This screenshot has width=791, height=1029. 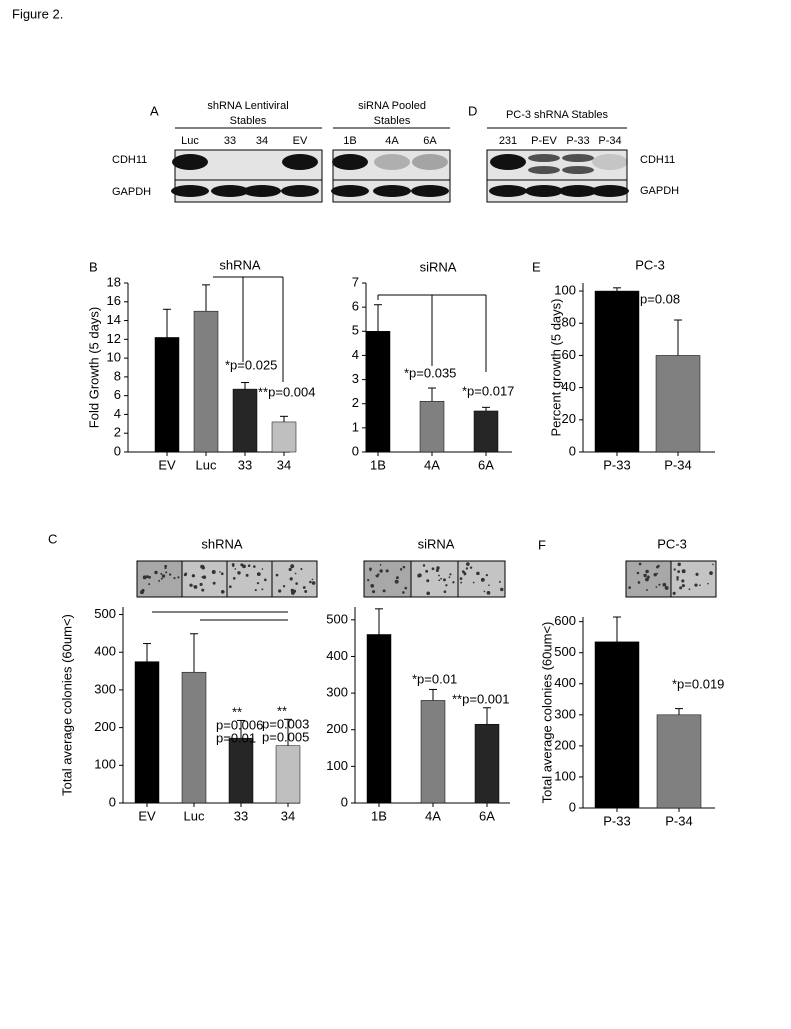 What do you see at coordinates (222, 543) in the screenshot?
I see `chart-title: shRNA` at bounding box center [222, 543].